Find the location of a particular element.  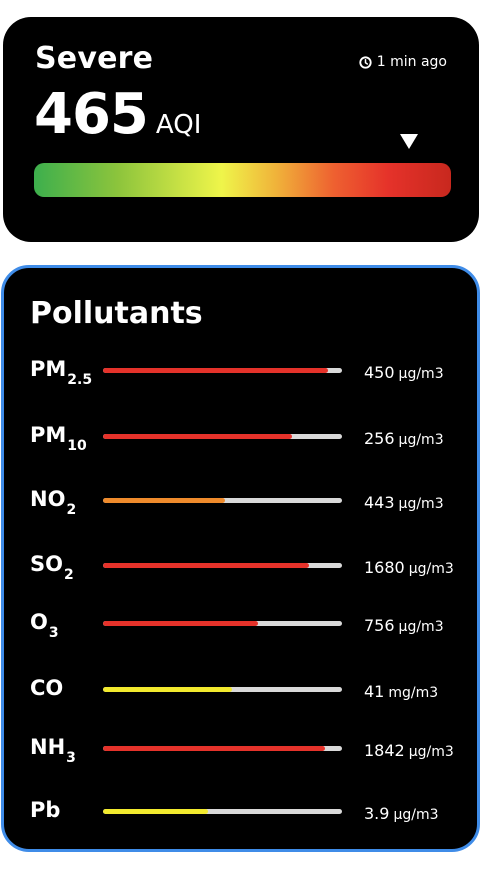

pollutant-row-so2: SO2 1680 μg/m3 is located at coordinates (240, 572).